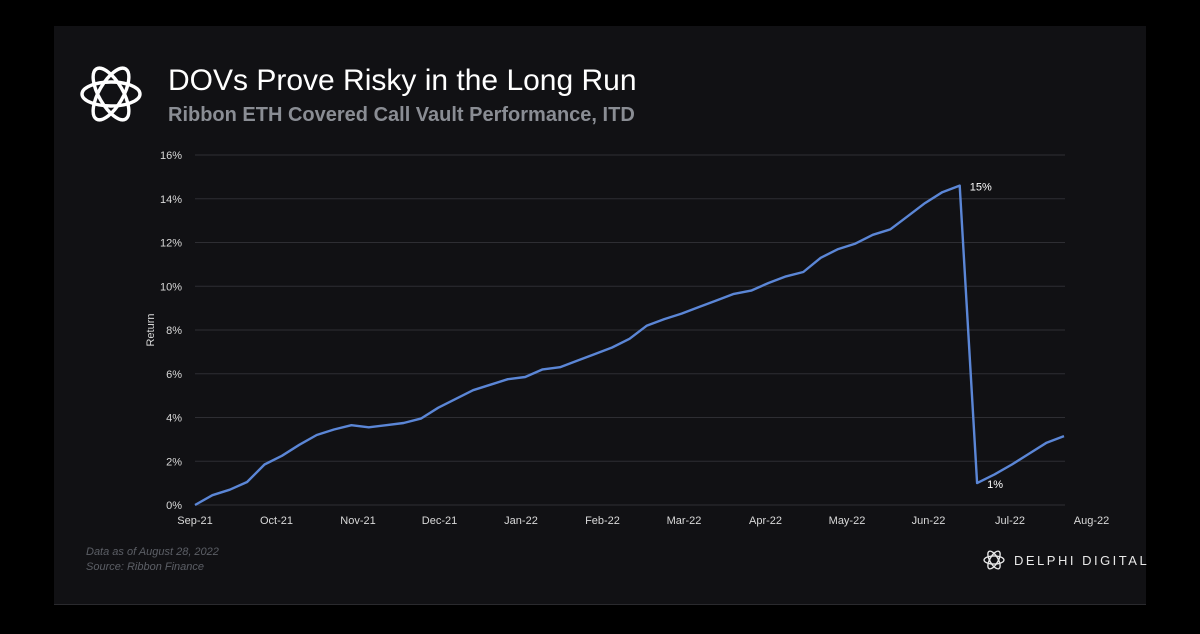 The width and height of the screenshot is (1200, 634). Describe the element at coordinates (1091, 521) in the screenshot. I see `x-tick-label: Aug-22` at that location.